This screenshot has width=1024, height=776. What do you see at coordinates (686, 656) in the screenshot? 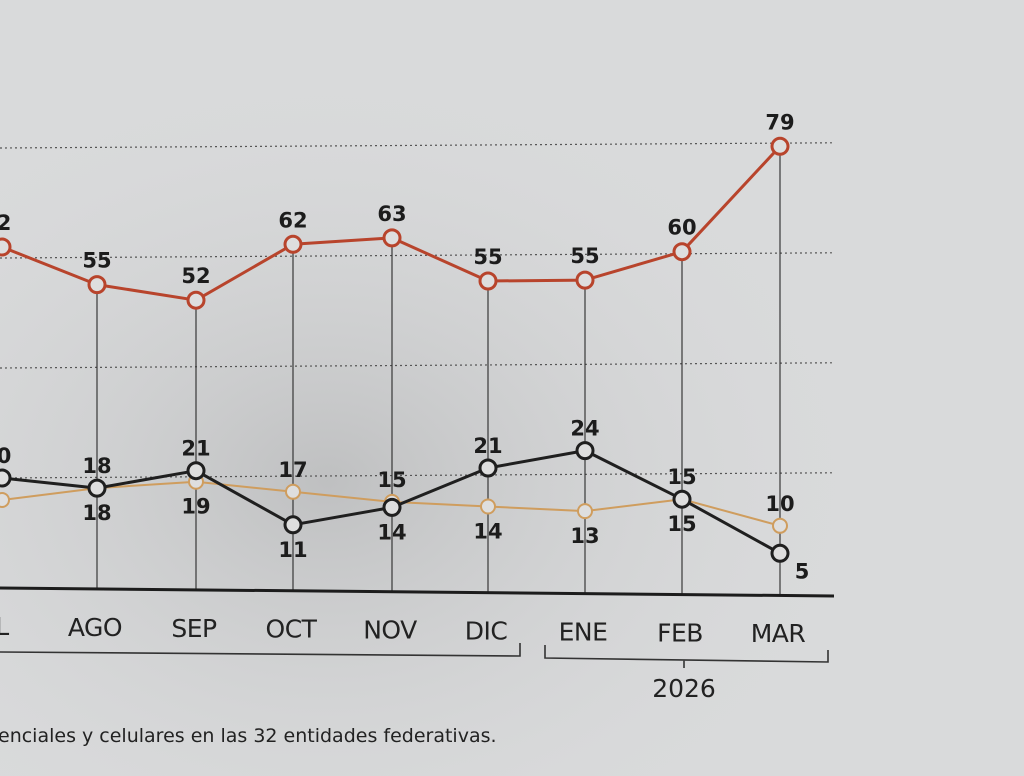
I see `bracket-2026` at bounding box center [686, 656].